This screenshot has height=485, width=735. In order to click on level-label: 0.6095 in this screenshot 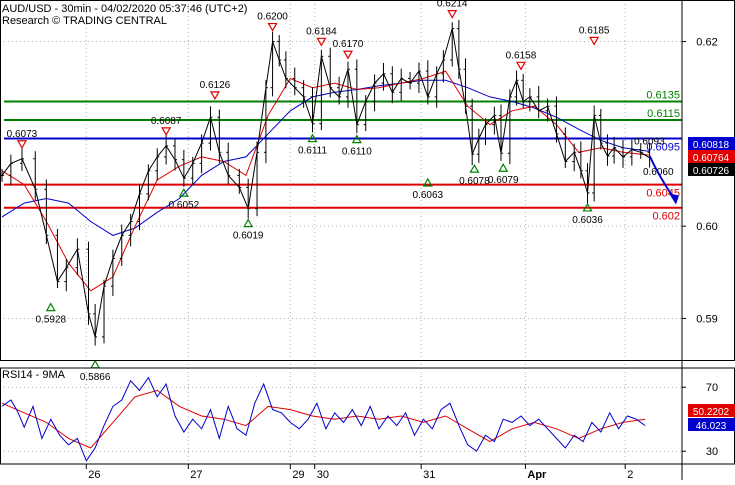, I will do `click(663, 147)`.